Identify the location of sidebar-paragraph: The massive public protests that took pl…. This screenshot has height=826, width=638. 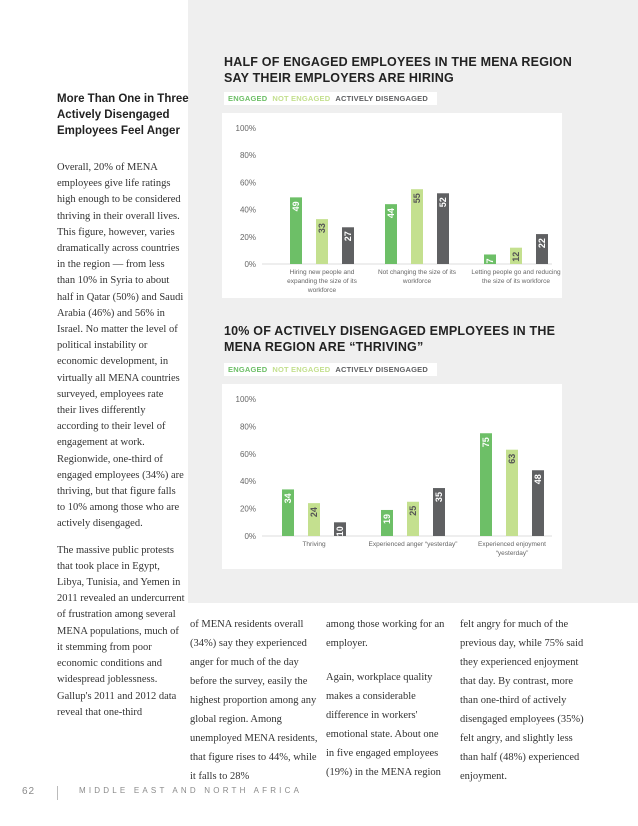
(121, 631).